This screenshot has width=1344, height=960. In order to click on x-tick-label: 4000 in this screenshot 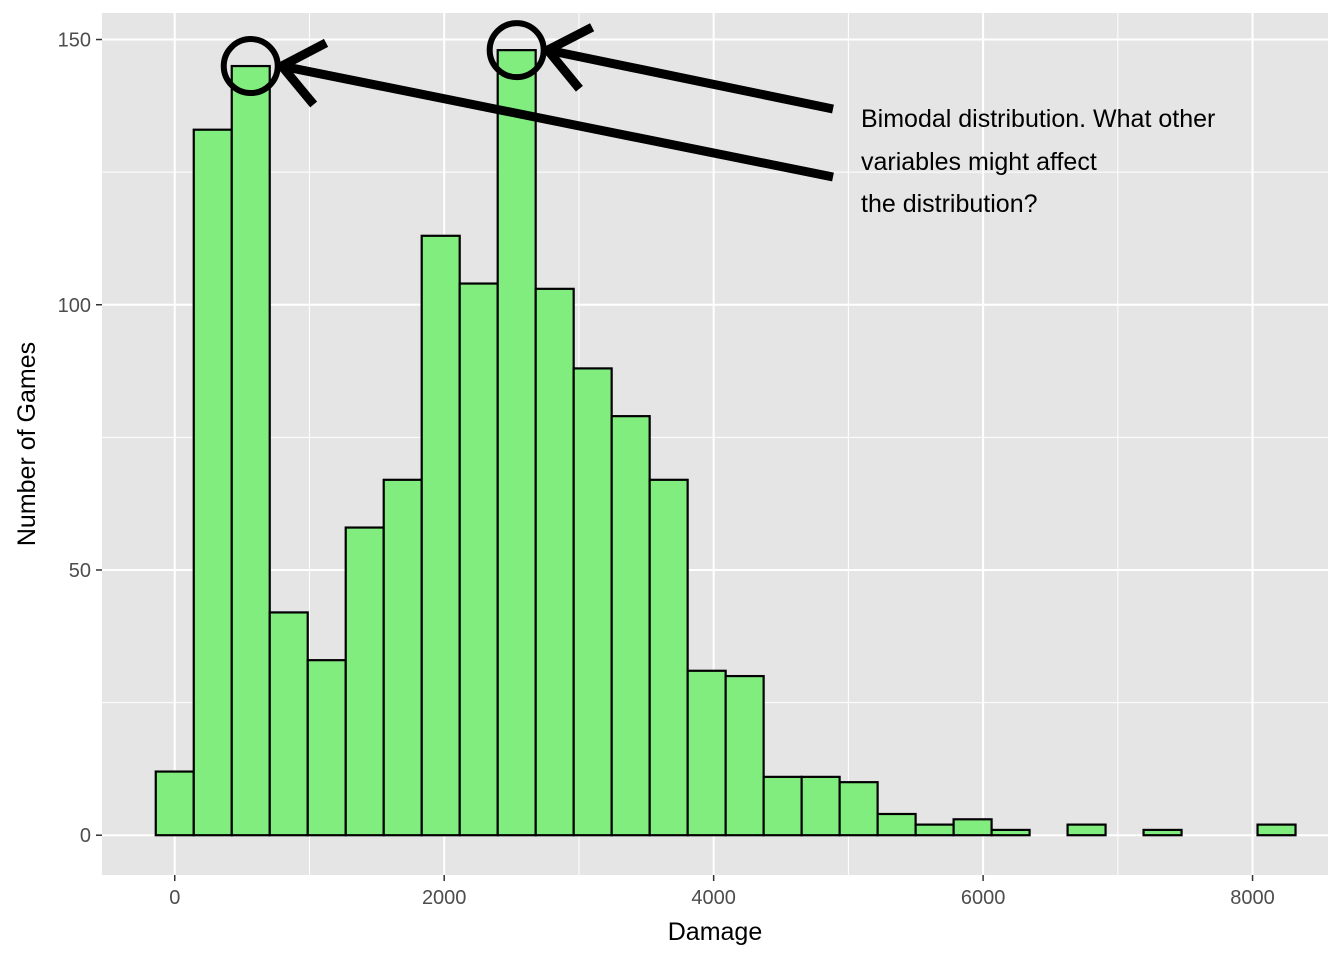, I will do `click(713, 898)`.